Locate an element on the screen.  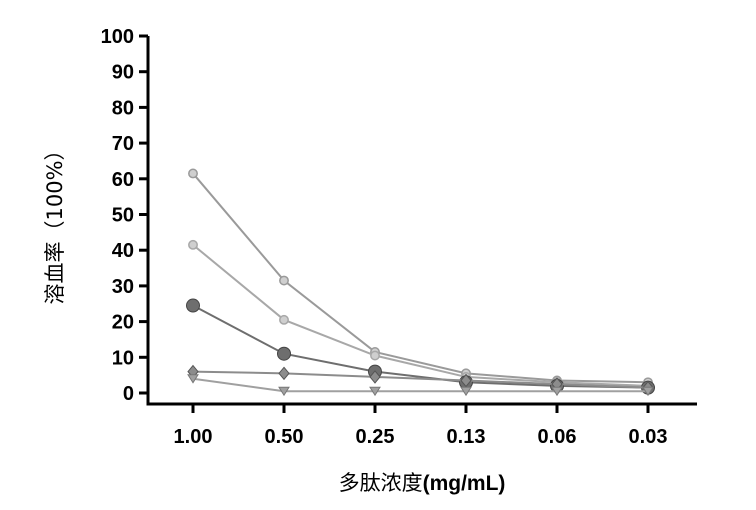
y-tick-label: 50 is located at coordinates (123, 216).